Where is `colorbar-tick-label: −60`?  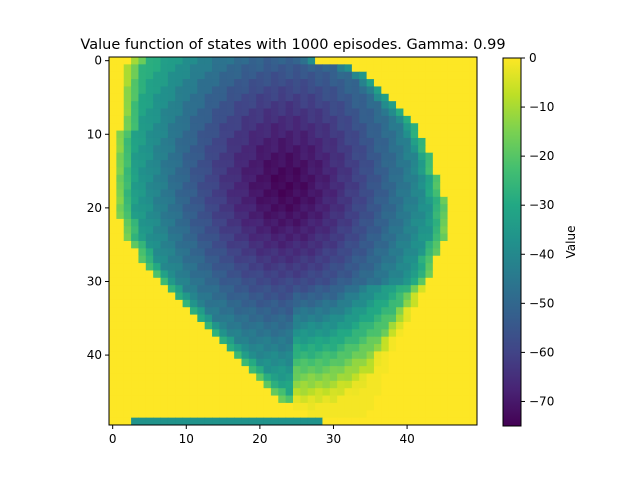 colorbar-tick-label: −60 is located at coordinates (541, 352).